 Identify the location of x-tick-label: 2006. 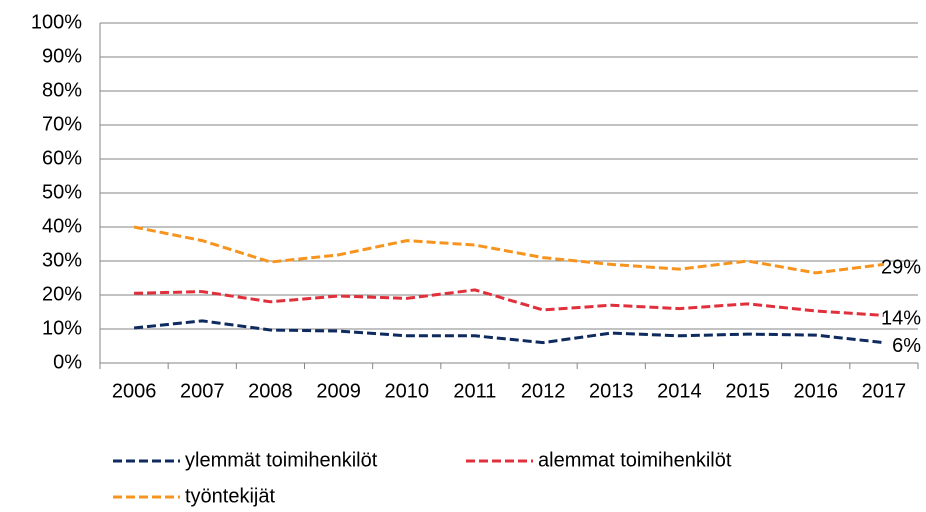
(134, 391).